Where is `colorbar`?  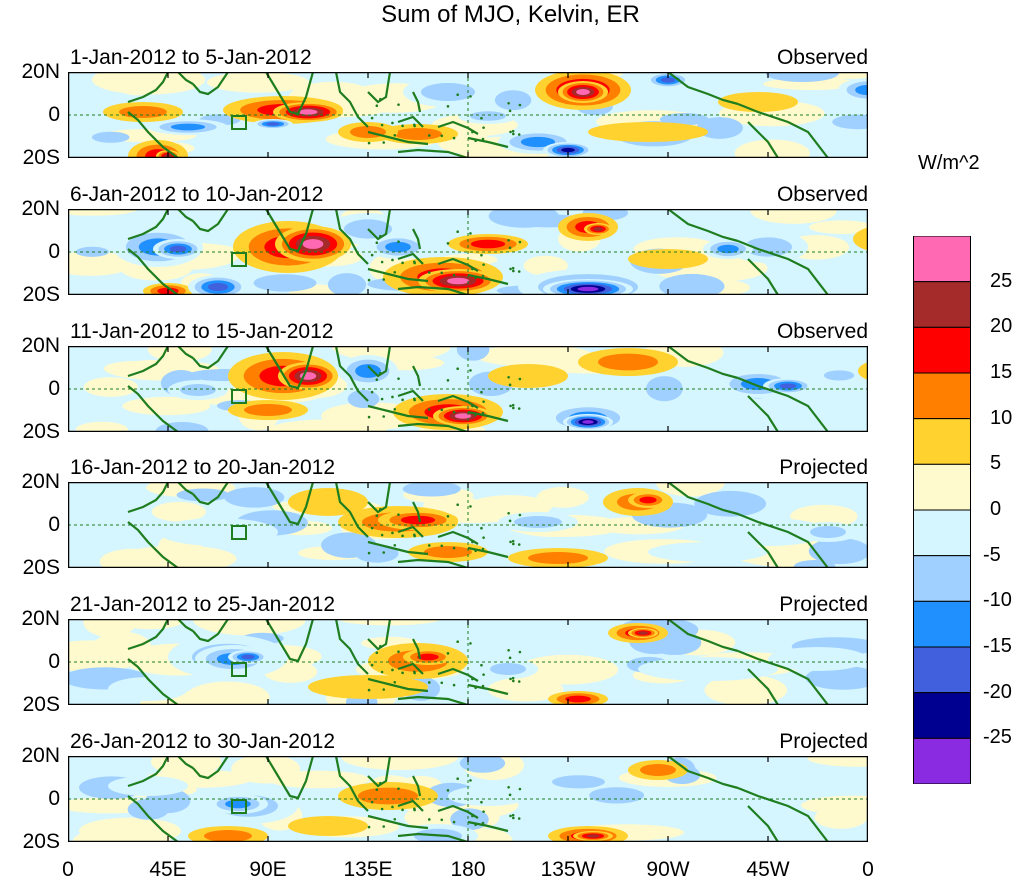
colorbar is located at coordinates (942, 510).